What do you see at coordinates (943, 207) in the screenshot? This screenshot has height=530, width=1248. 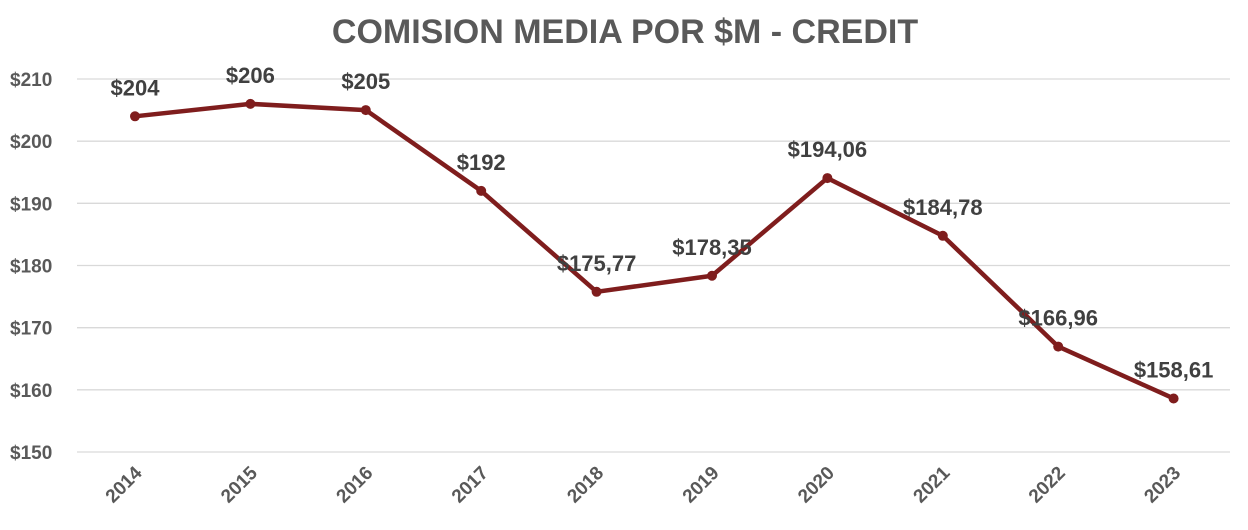 I see `data-label-2021: $184,78` at bounding box center [943, 207].